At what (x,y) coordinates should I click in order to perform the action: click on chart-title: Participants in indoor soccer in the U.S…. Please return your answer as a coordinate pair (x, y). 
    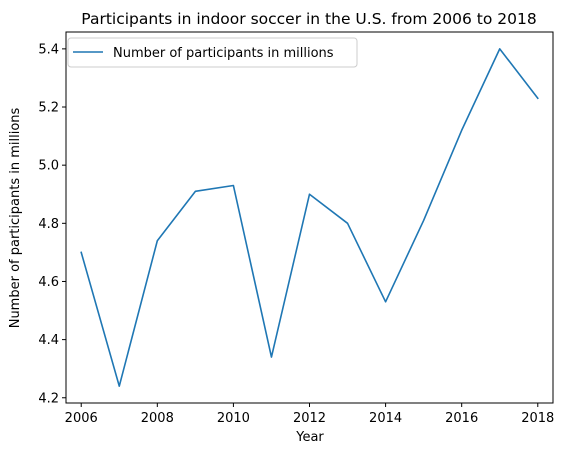
    Looking at the image, I should click on (308, 19).